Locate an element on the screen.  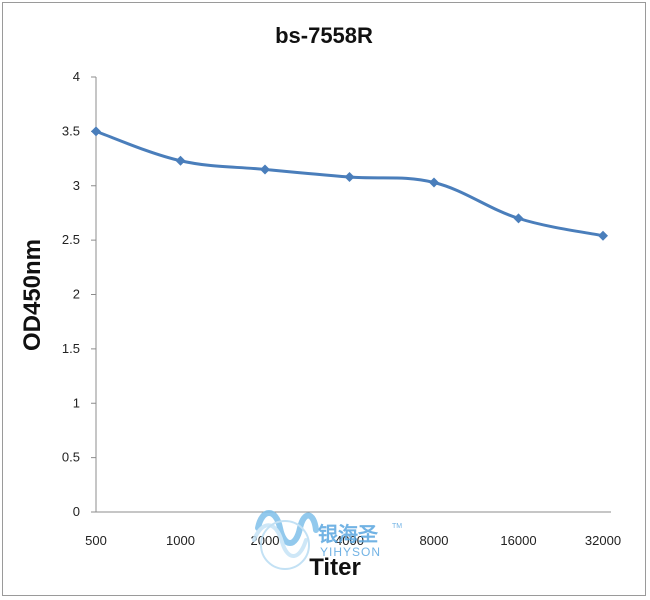
x-axis-title: Titer is located at coordinates (335, 567).